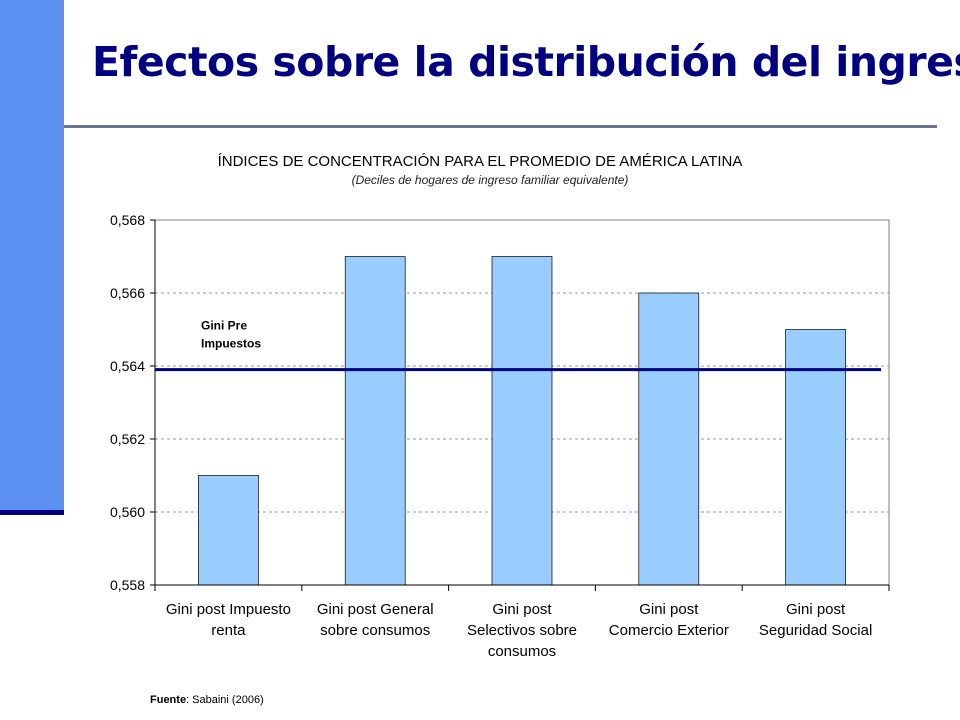 This screenshot has width=960, height=720. I want to click on x-category-label: Gini post Impuesto renta, so click(228, 620).